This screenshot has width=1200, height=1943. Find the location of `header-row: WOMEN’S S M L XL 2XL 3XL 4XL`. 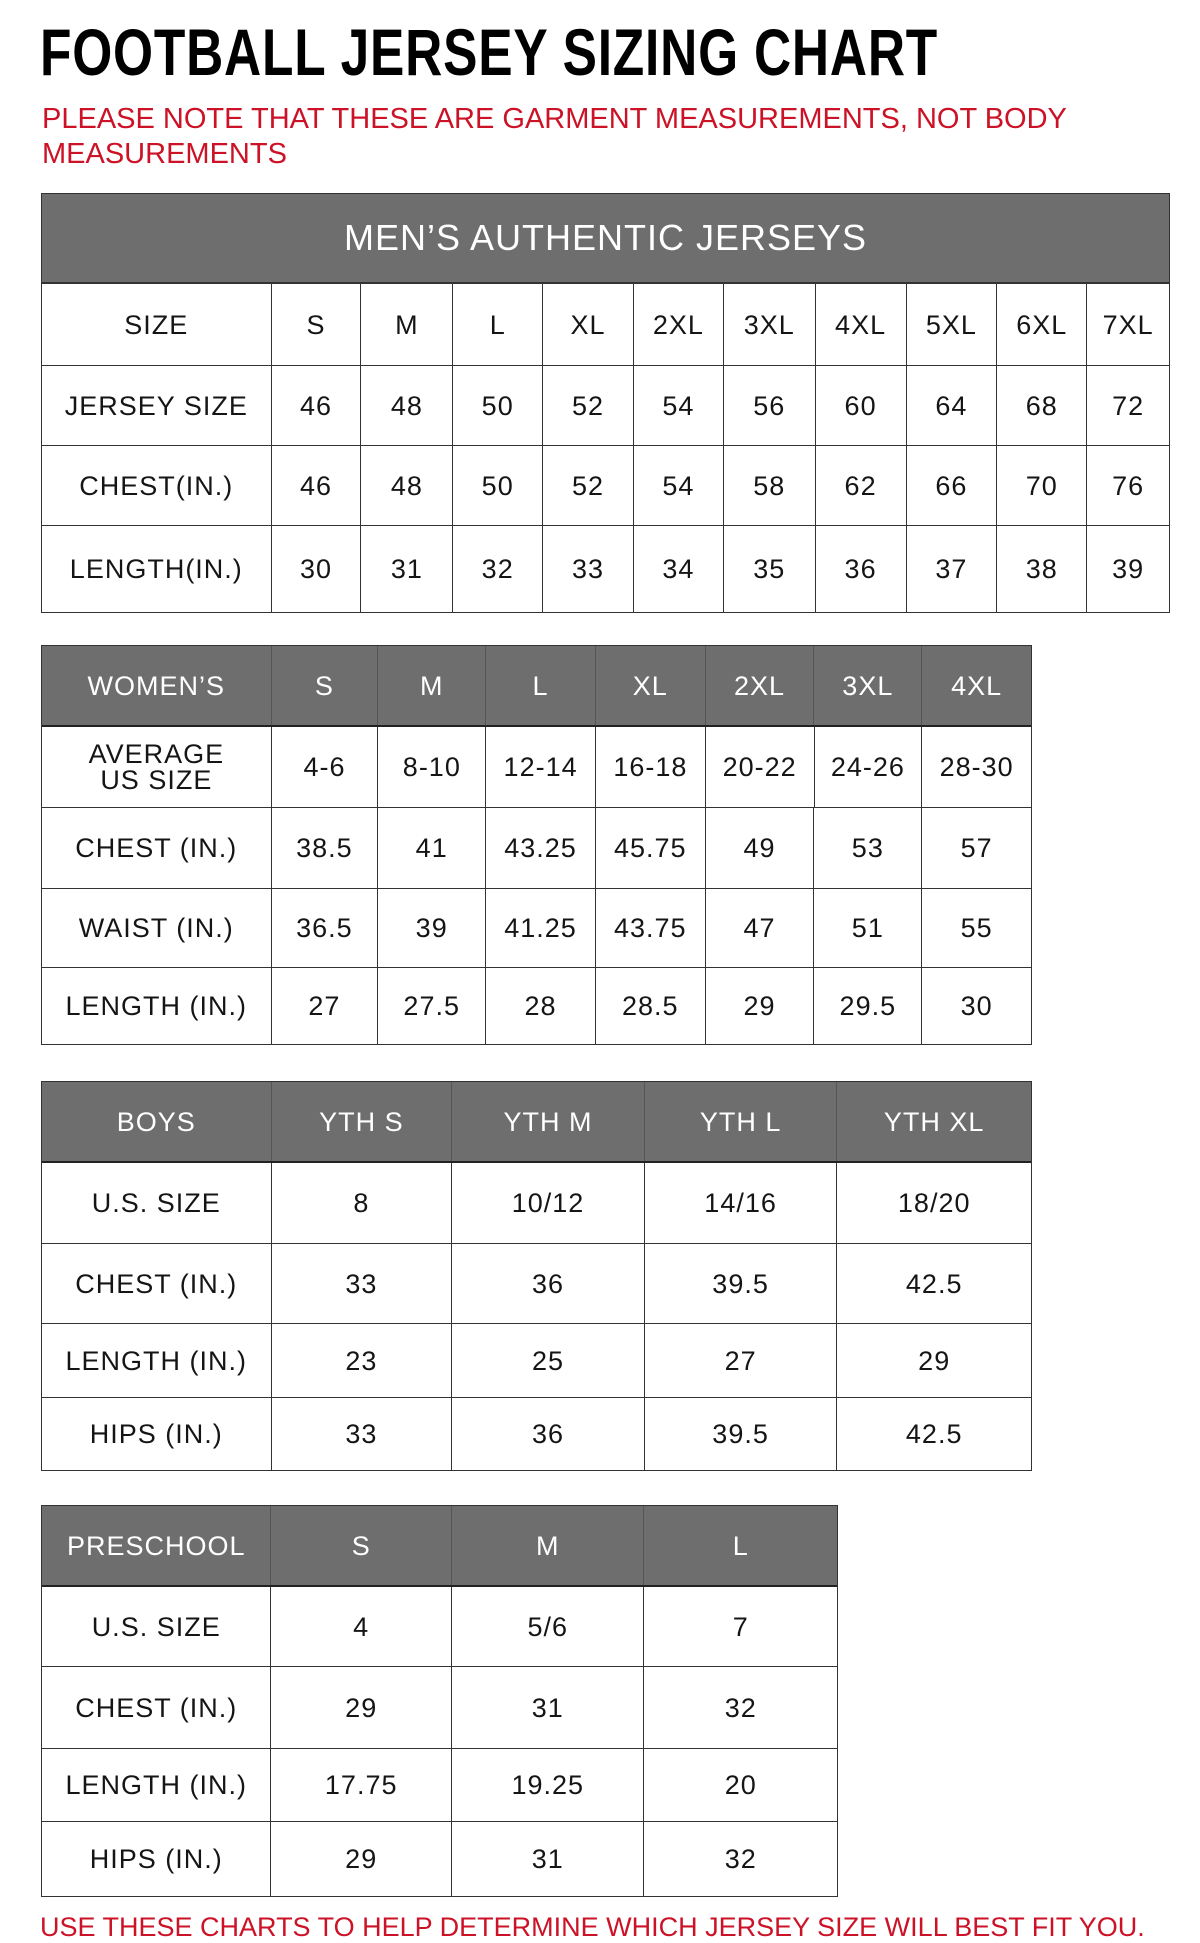

header-row: WOMEN’S S M L XL 2XL 3XL 4XL is located at coordinates (536, 686).